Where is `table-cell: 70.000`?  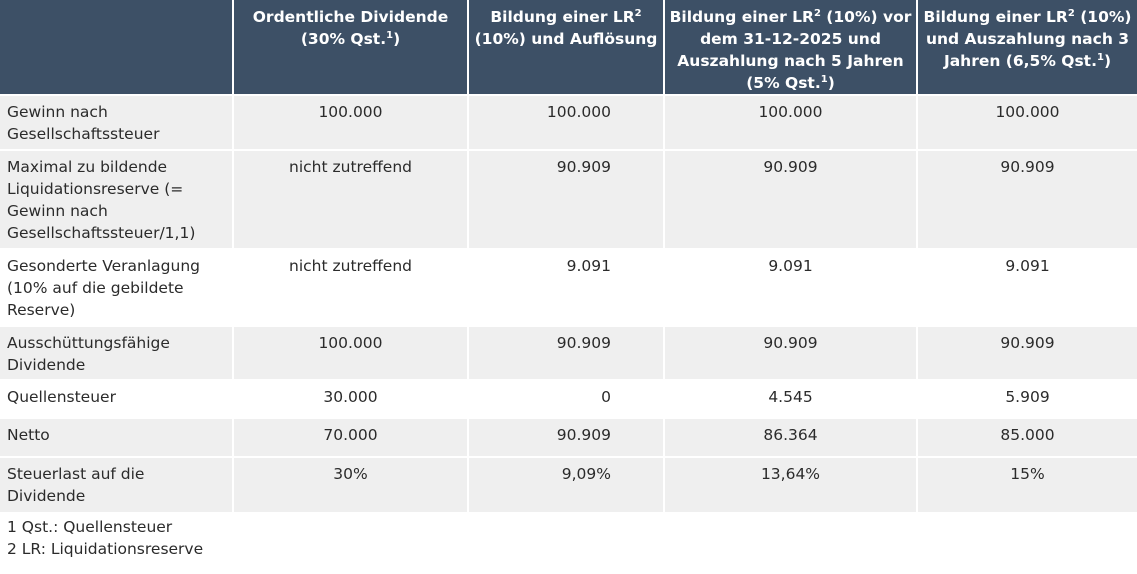 table-cell: 70.000 is located at coordinates (351, 437).